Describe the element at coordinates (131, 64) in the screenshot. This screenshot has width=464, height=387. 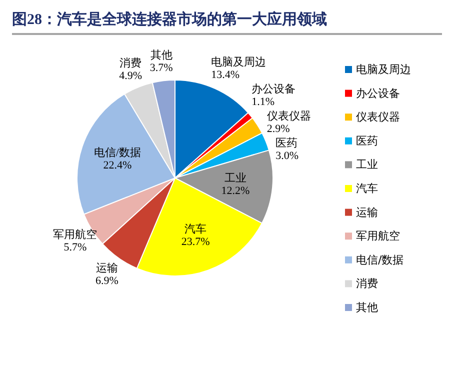
I see `slice-label: 消费` at that location.